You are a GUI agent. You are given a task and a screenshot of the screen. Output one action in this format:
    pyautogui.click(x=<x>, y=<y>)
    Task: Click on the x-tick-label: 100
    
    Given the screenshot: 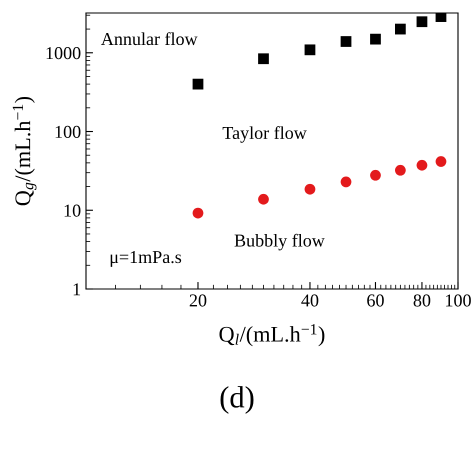 What is the action you would take?
    pyautogui.click(x=458, y=300)
    